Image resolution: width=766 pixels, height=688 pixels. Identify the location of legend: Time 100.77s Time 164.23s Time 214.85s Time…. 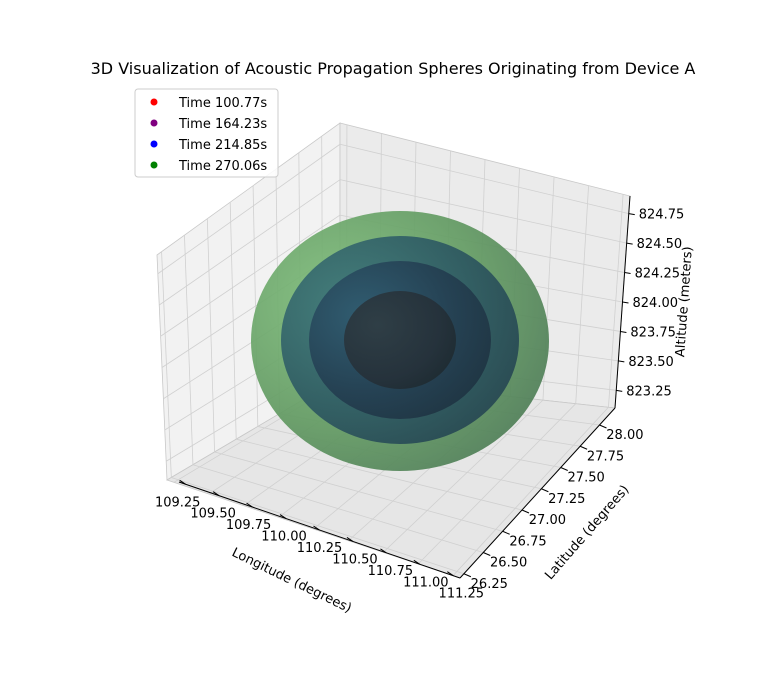
(206, 133).